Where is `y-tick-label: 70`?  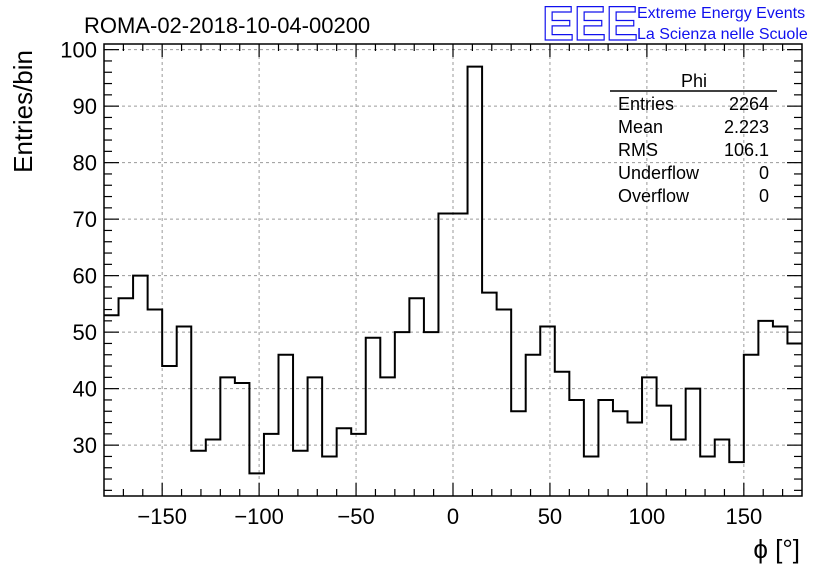 y-tick-label: 70 is located at coordinates (85, 219).